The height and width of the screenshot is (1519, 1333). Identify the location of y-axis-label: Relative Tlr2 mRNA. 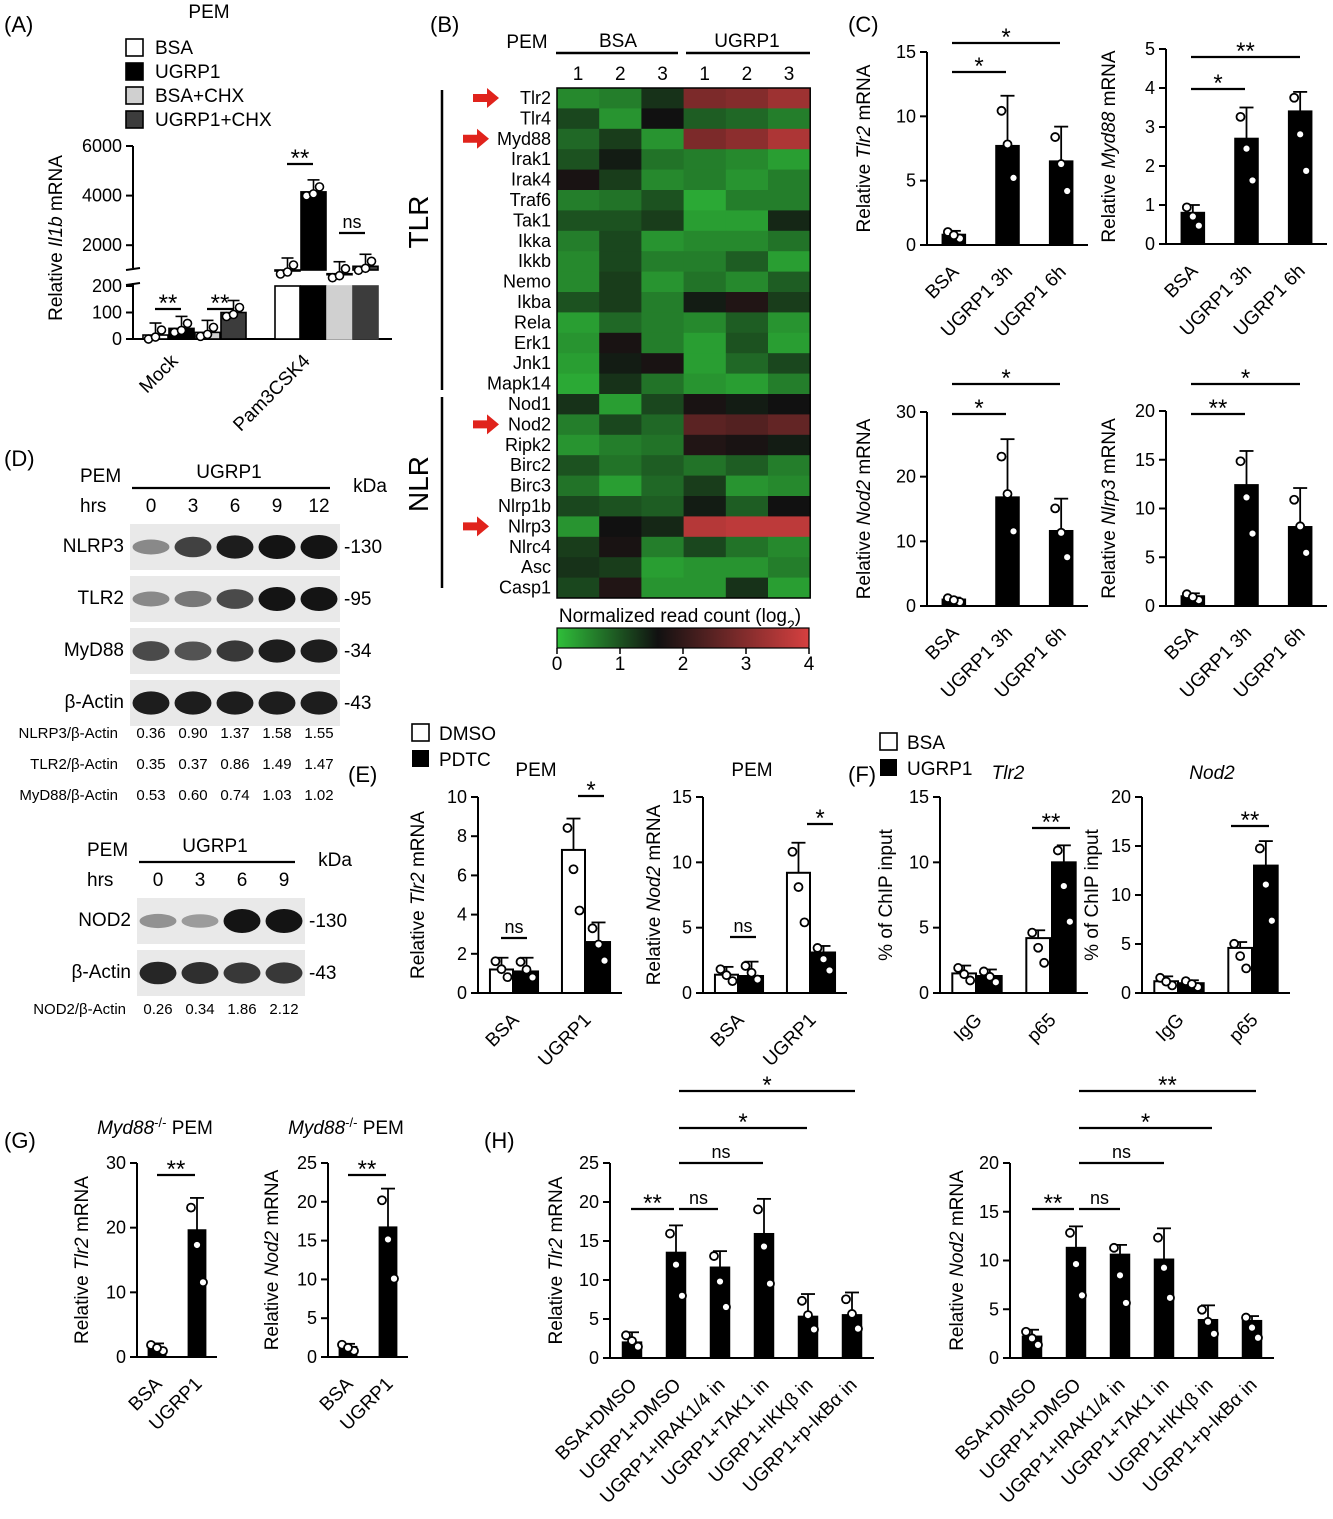
(82, 1260).